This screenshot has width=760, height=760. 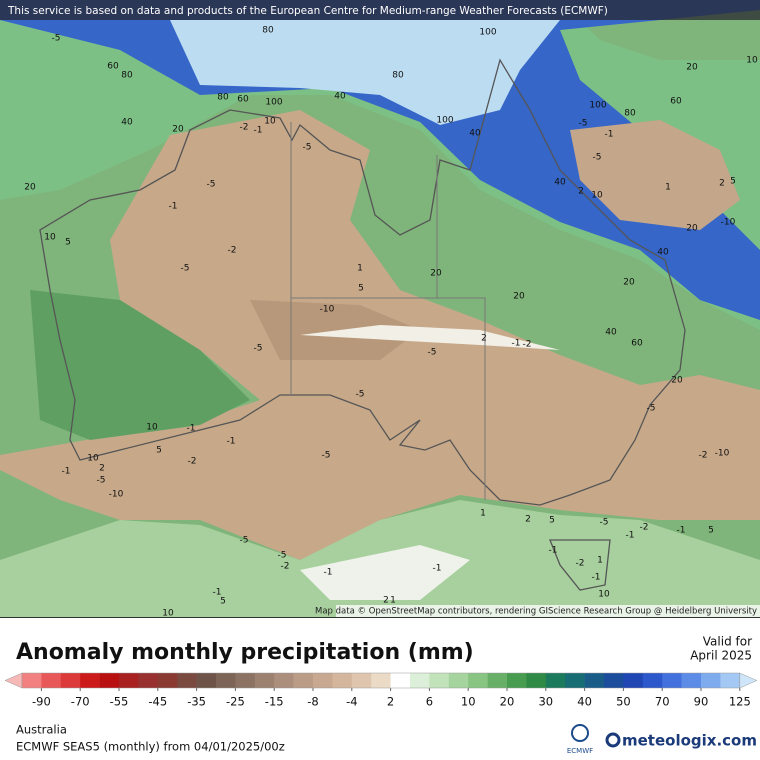 I want to click on colorbar-tick-label: 10, so click(x=468, y=702).